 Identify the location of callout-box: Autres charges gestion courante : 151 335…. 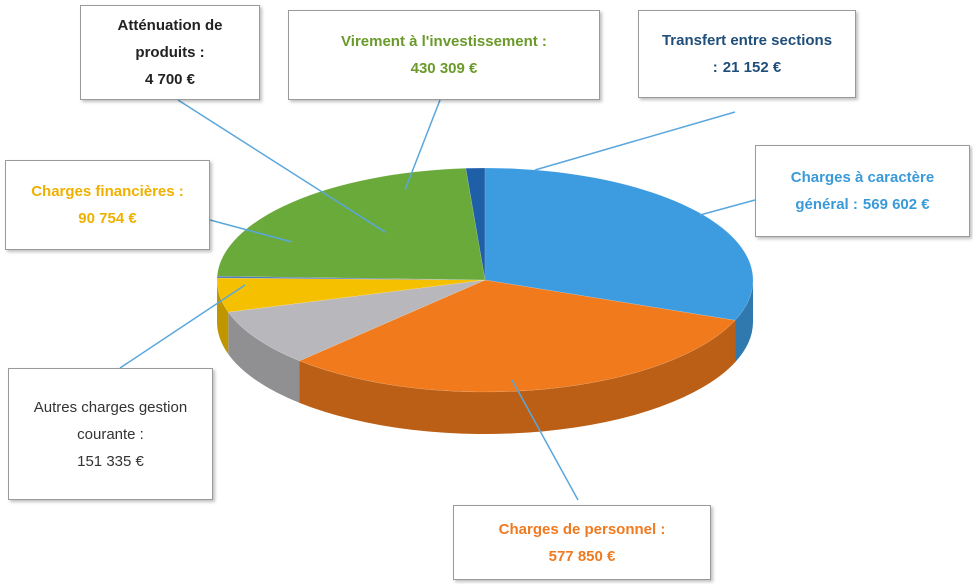
(110, 434).